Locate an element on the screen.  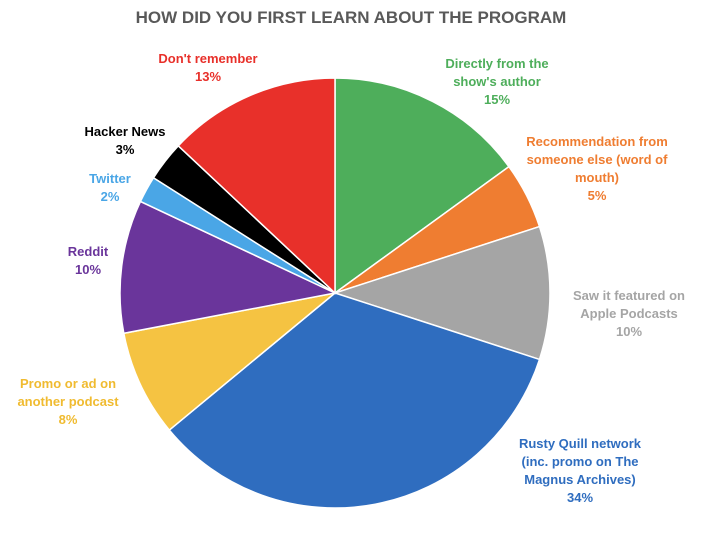
category-label: Don't remember is located at coordinates (208, 58).